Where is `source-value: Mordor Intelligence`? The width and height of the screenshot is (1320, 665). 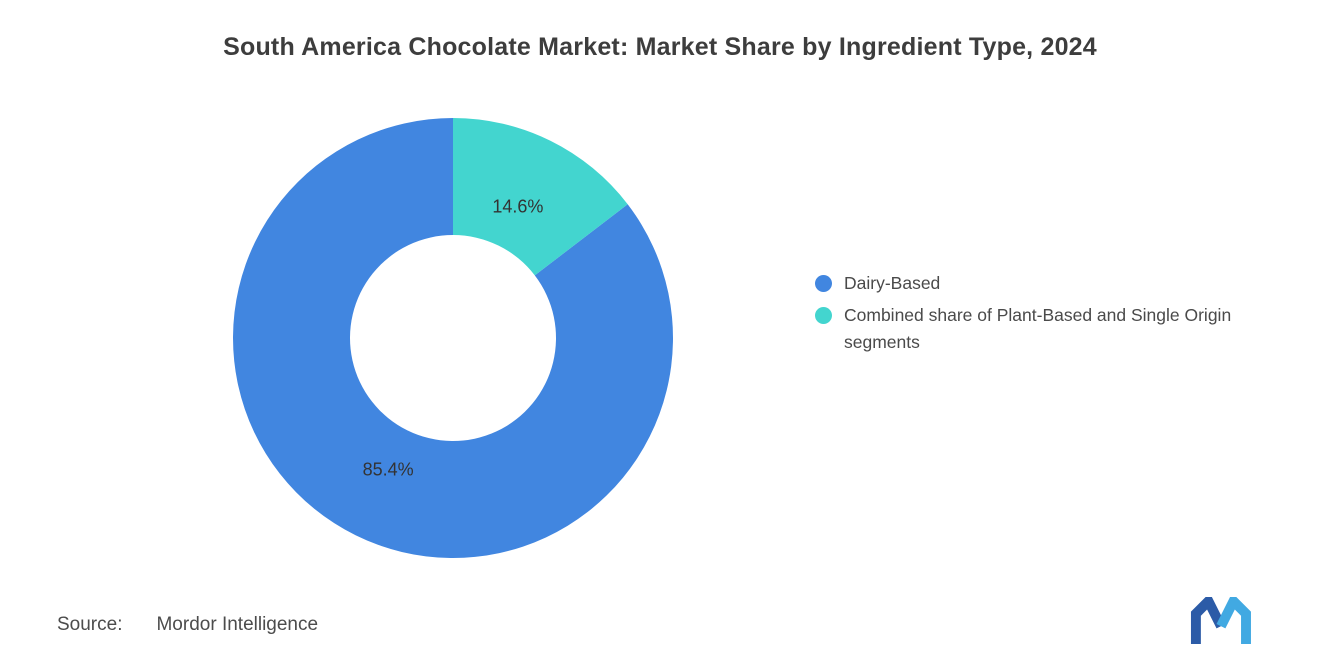 source-value: Mordor Intelligence is located at coordinates (237, 624).